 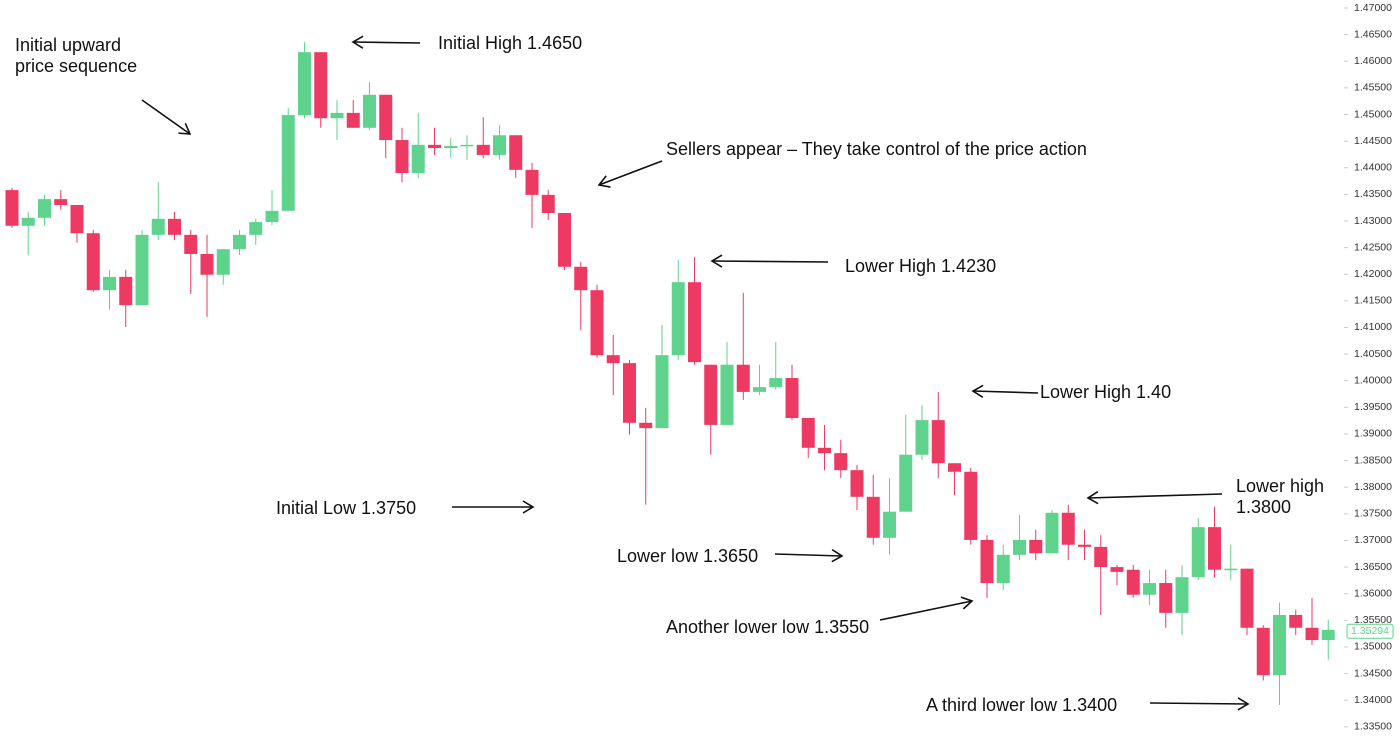 I want to click on y-tick-label: 1.35500, so click(x=1373, y=620).